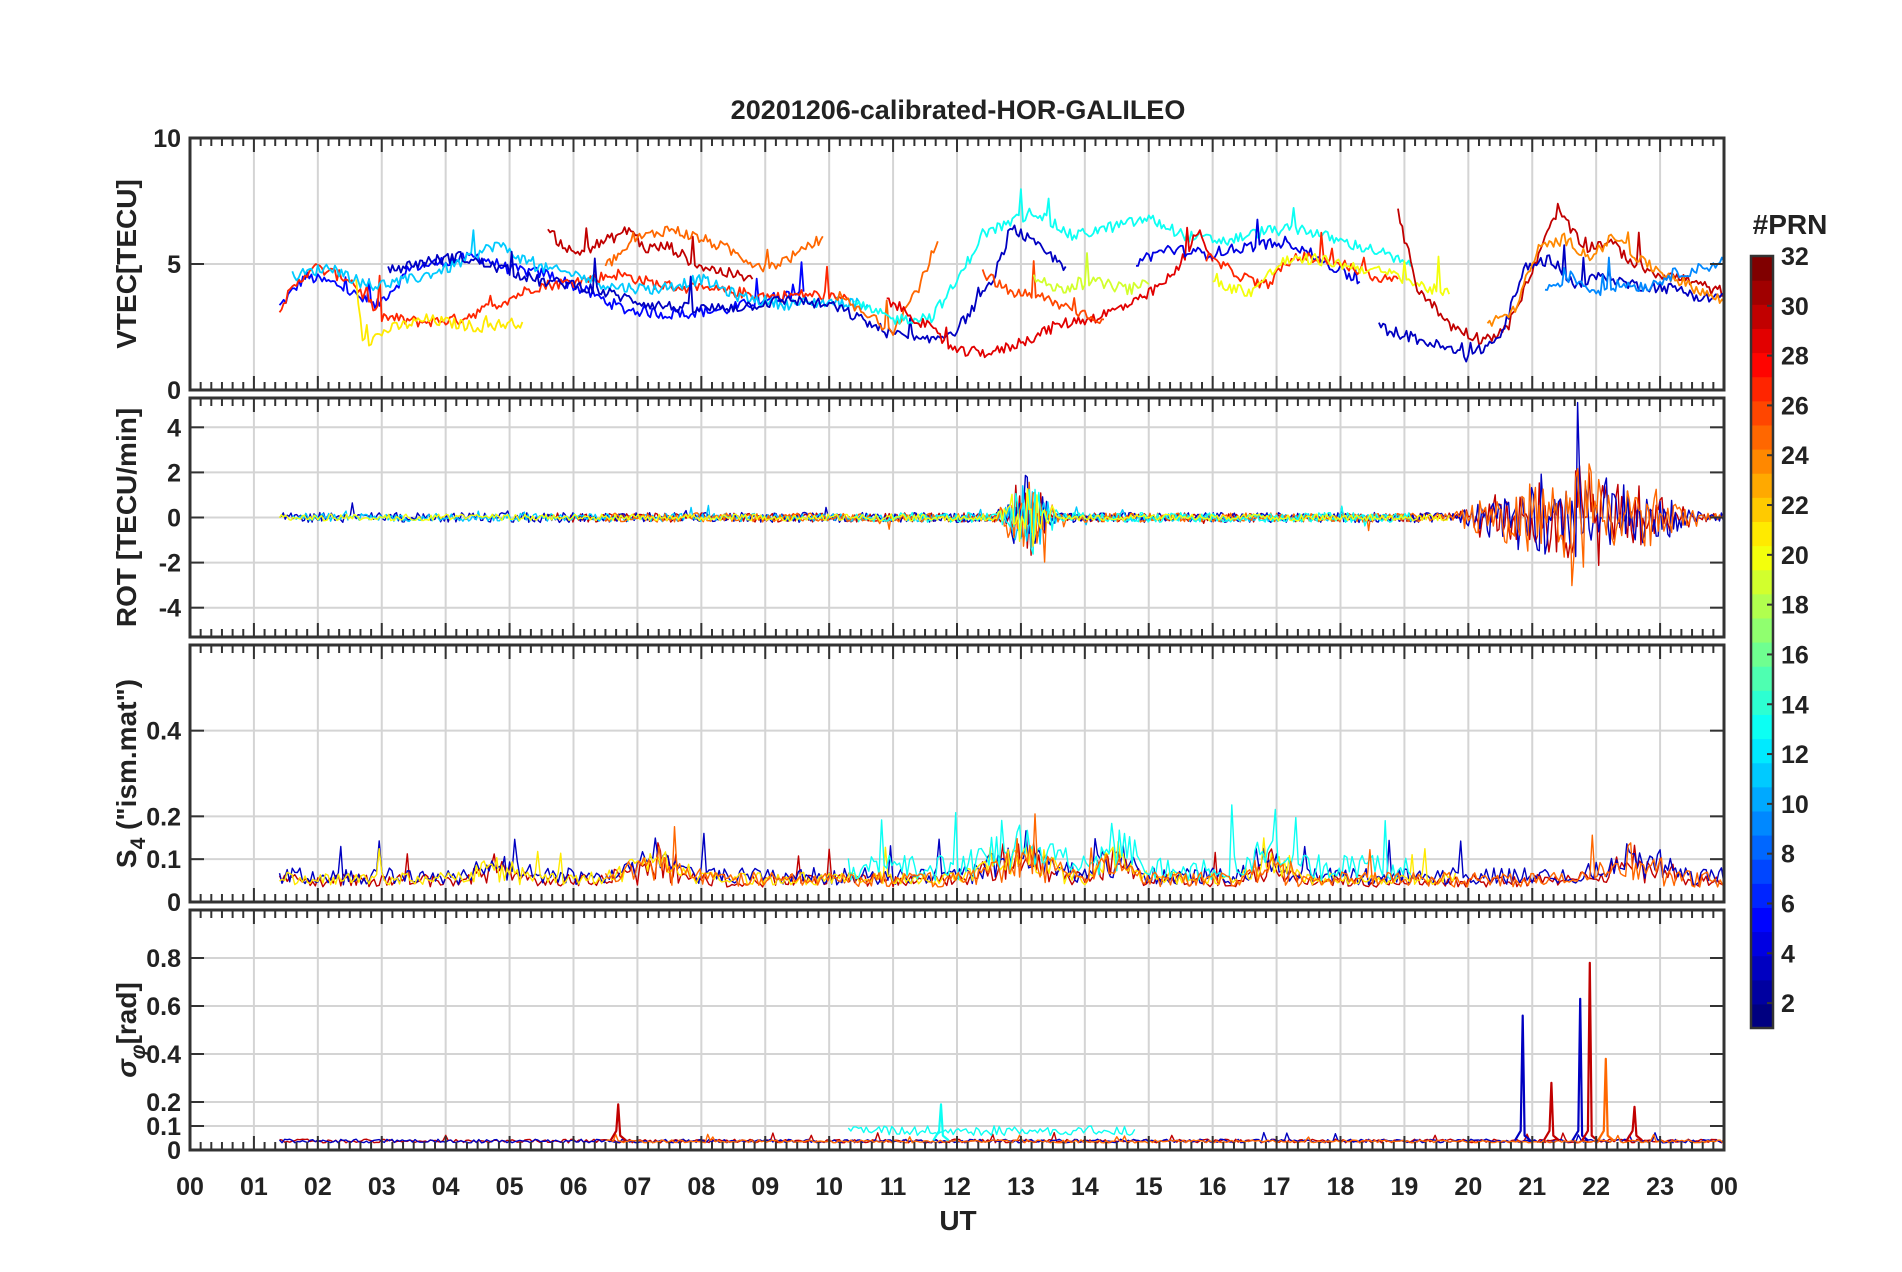 This screenshot has height=1272, width=1902. Describe the element at coordinates (1532, 1187) in the screenshot. I see `x-tick-label: 21` at that location.